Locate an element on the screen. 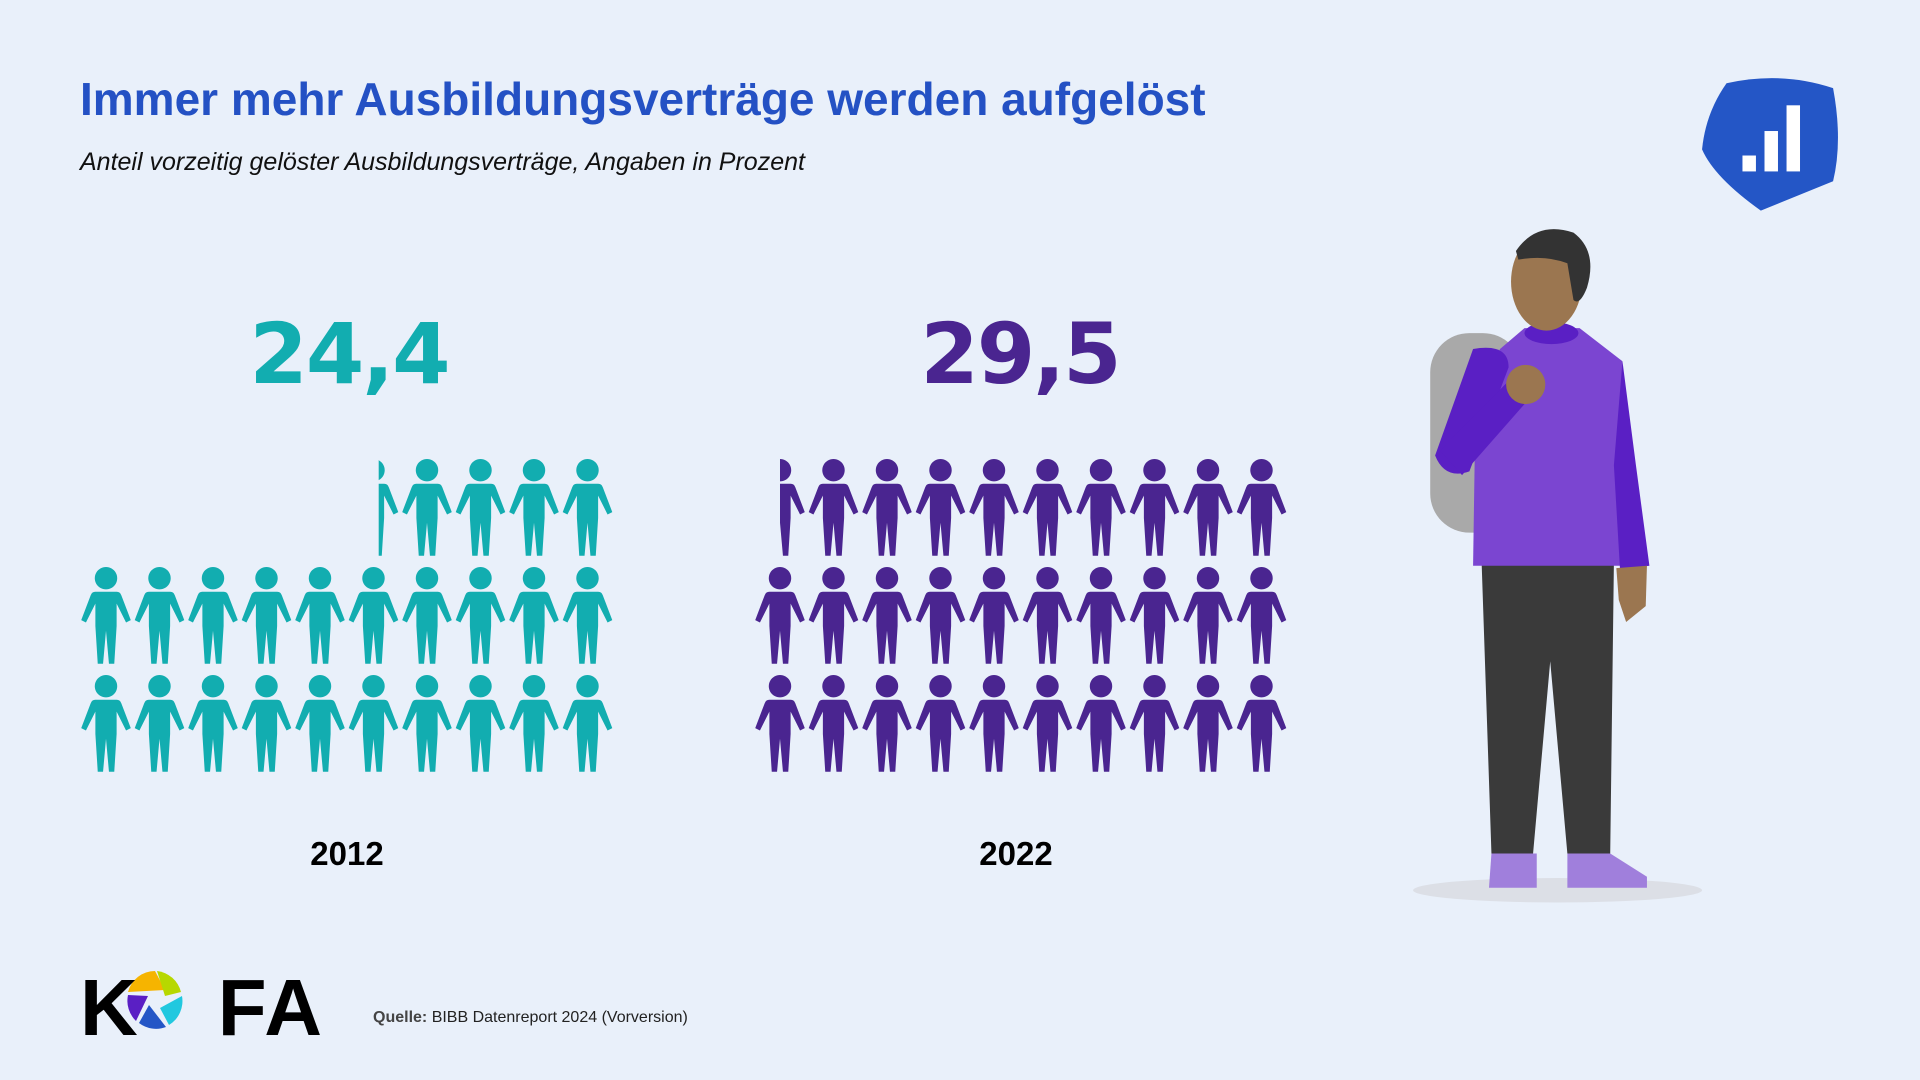 Image resolution: width=1920 pixels, height=1080 pixels. year-label-2012: 2012 is located at coordinates (347, 853).